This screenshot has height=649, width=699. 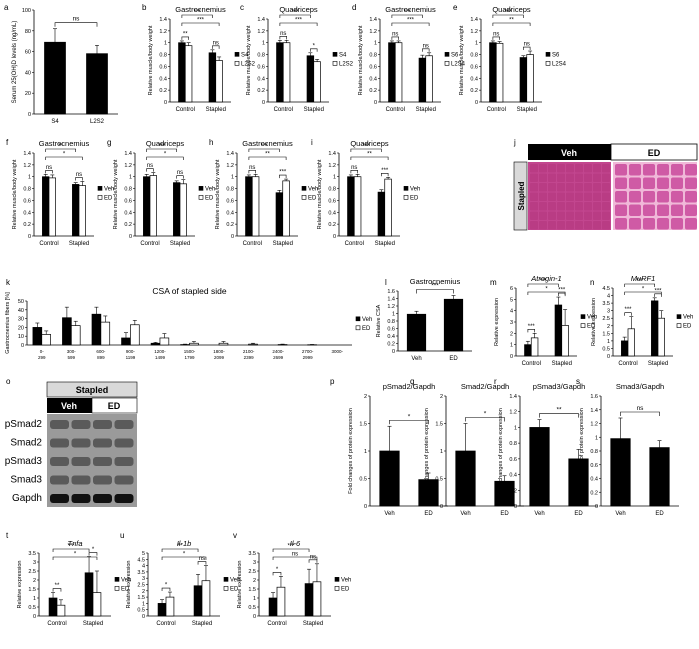 What do you see at coordinates (369, 143) in the screenshot?
I see `chart-title: Quadriceps` at bounding box center [369, 143].